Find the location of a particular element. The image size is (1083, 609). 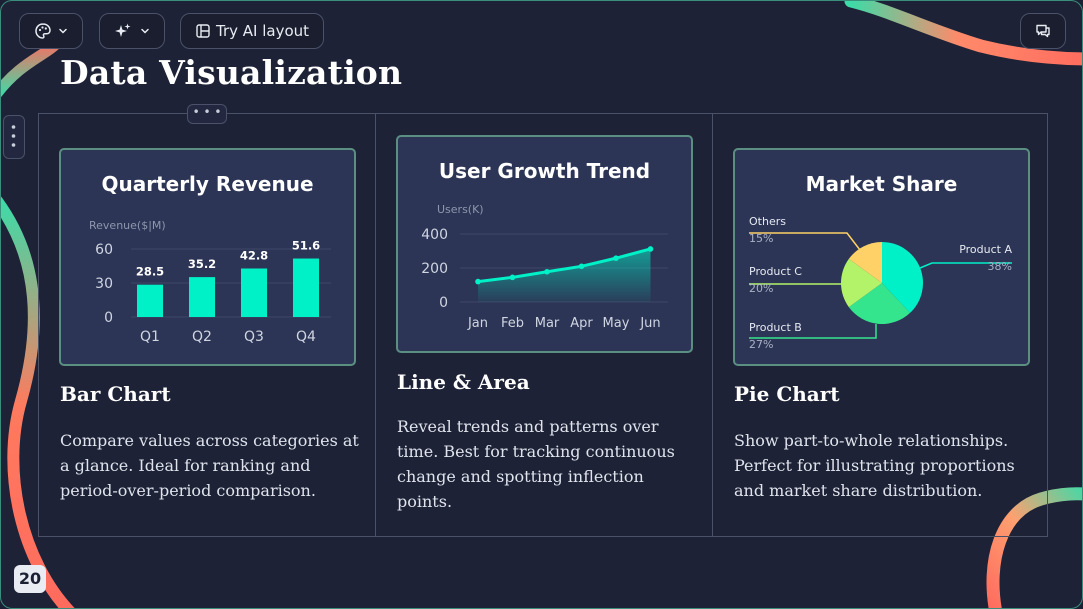

chart-title: User Growth Trend is located at coordinates (544, 171).